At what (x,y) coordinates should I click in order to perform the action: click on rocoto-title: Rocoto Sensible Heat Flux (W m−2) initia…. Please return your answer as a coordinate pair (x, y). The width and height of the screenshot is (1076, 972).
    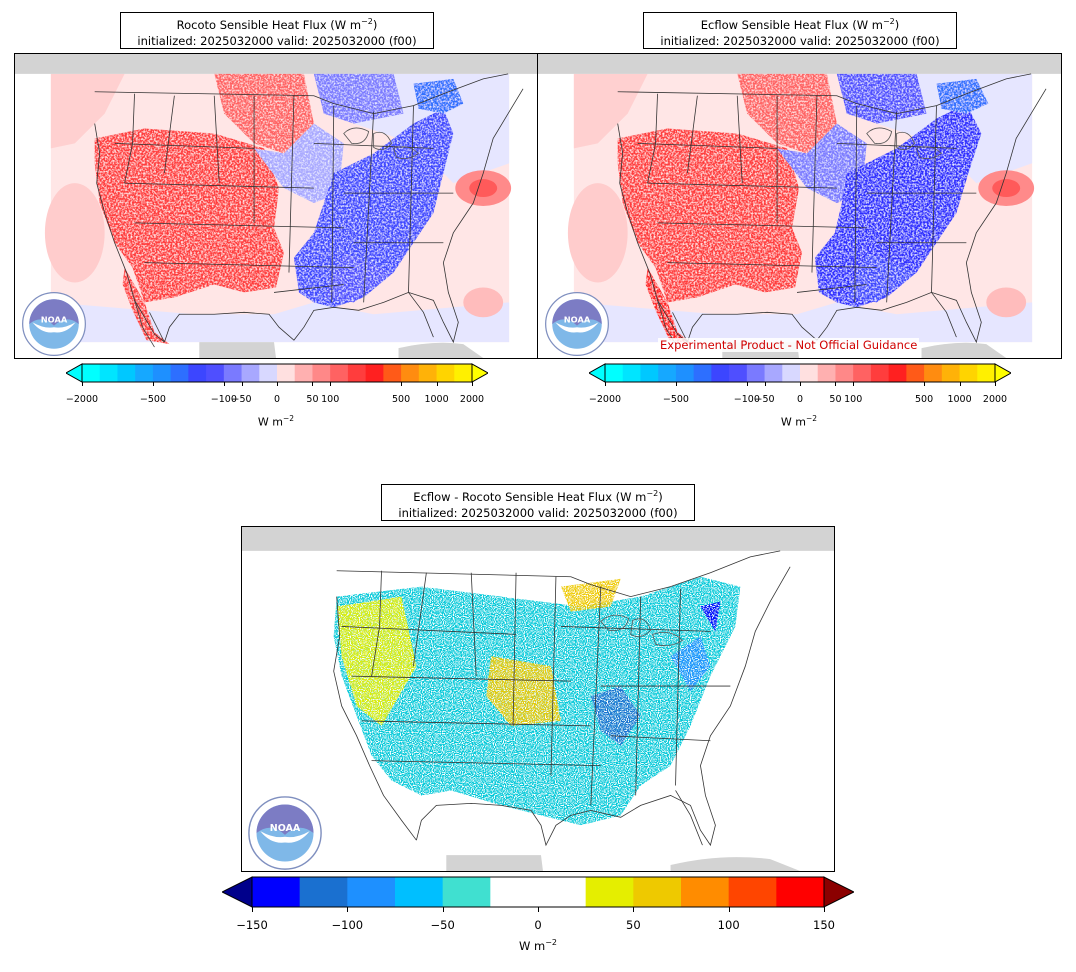
    Looking at the image, I should click on (277, 30).